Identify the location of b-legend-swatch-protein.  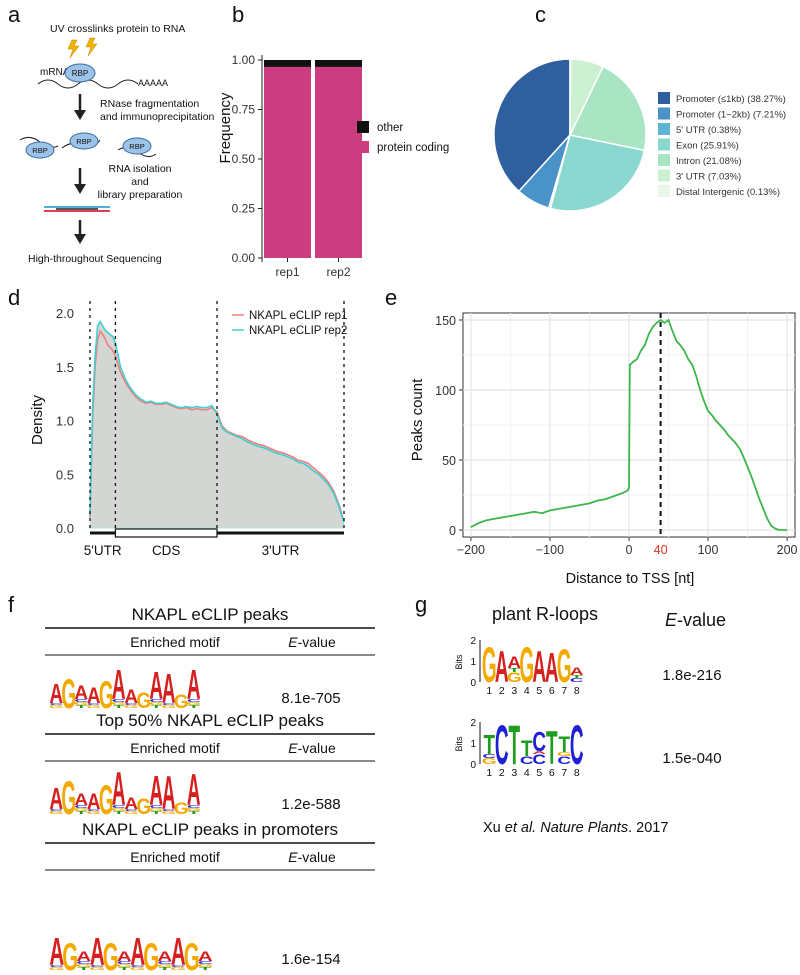
(363, 147).